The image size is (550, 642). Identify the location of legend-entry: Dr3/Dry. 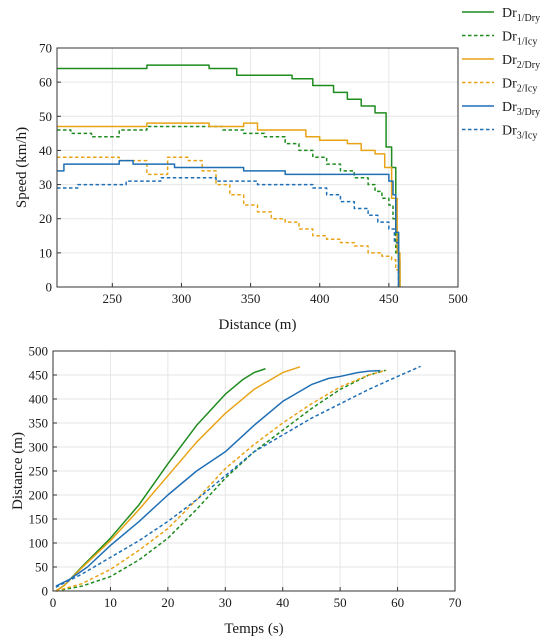
(521, 109).